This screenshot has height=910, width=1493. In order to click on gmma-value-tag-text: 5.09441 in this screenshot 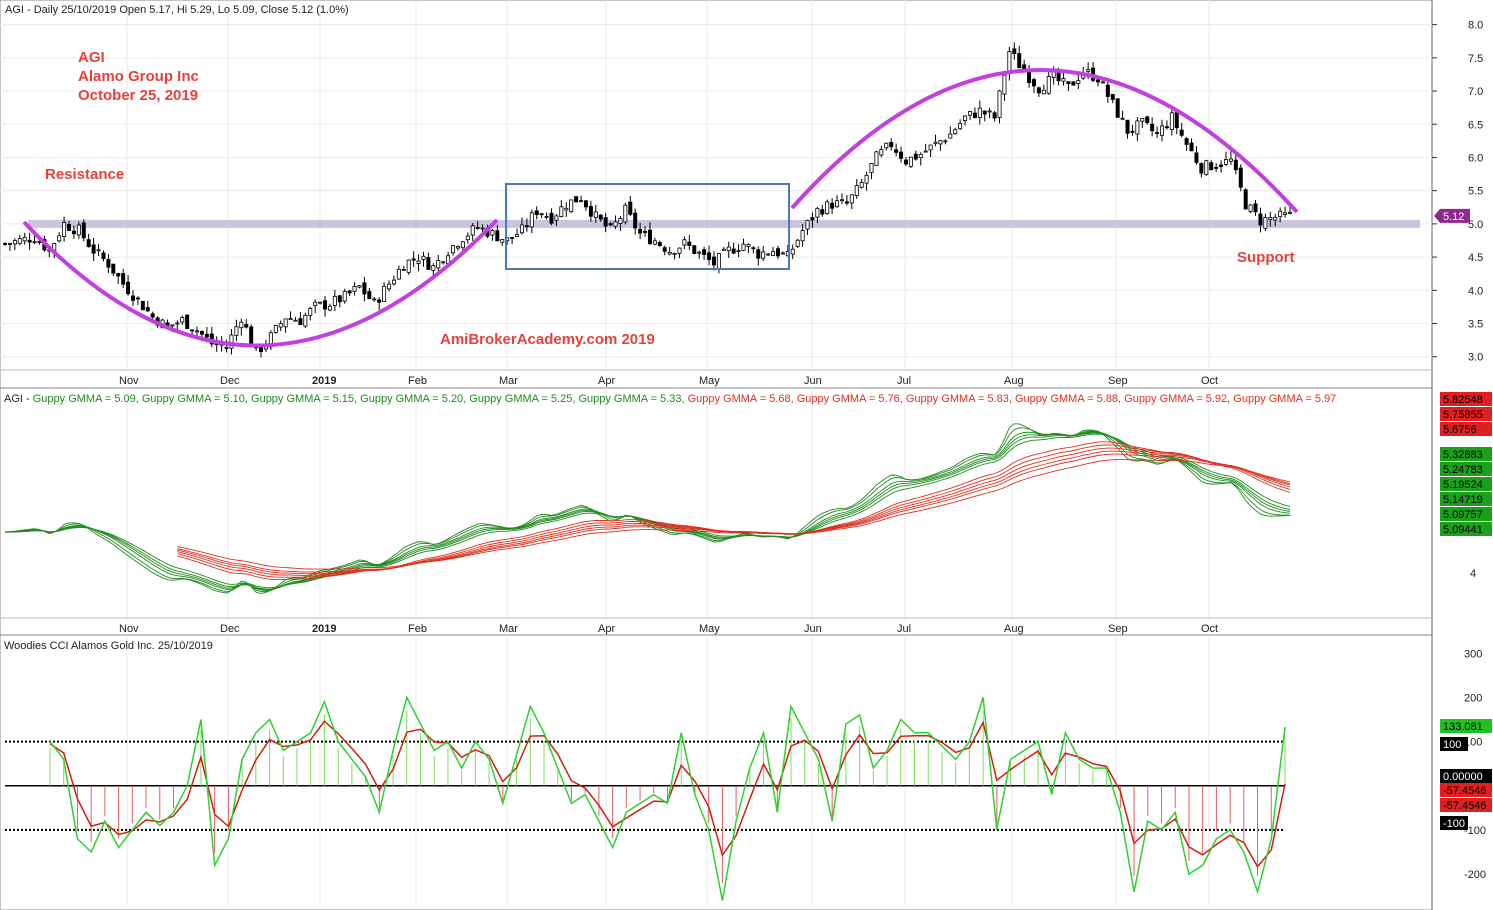, I will do `click(1463, 530)`.